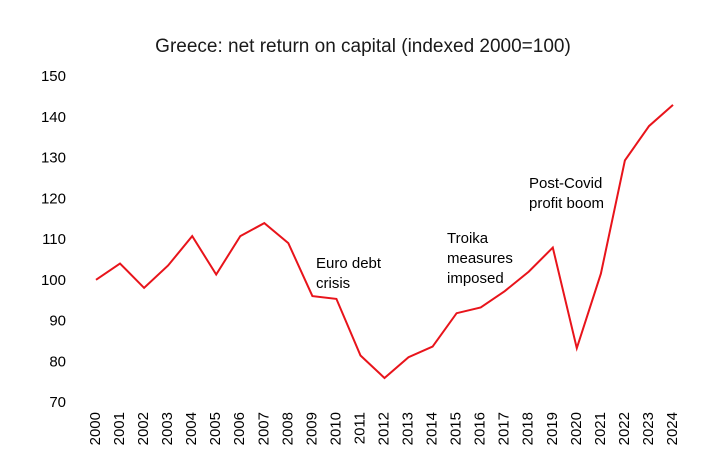 The image size is (726, 469). What do you see at coordinates (672, 428) in the screenshot?
I see `x-tick-label: 2024` at bounding box center [672, 428].